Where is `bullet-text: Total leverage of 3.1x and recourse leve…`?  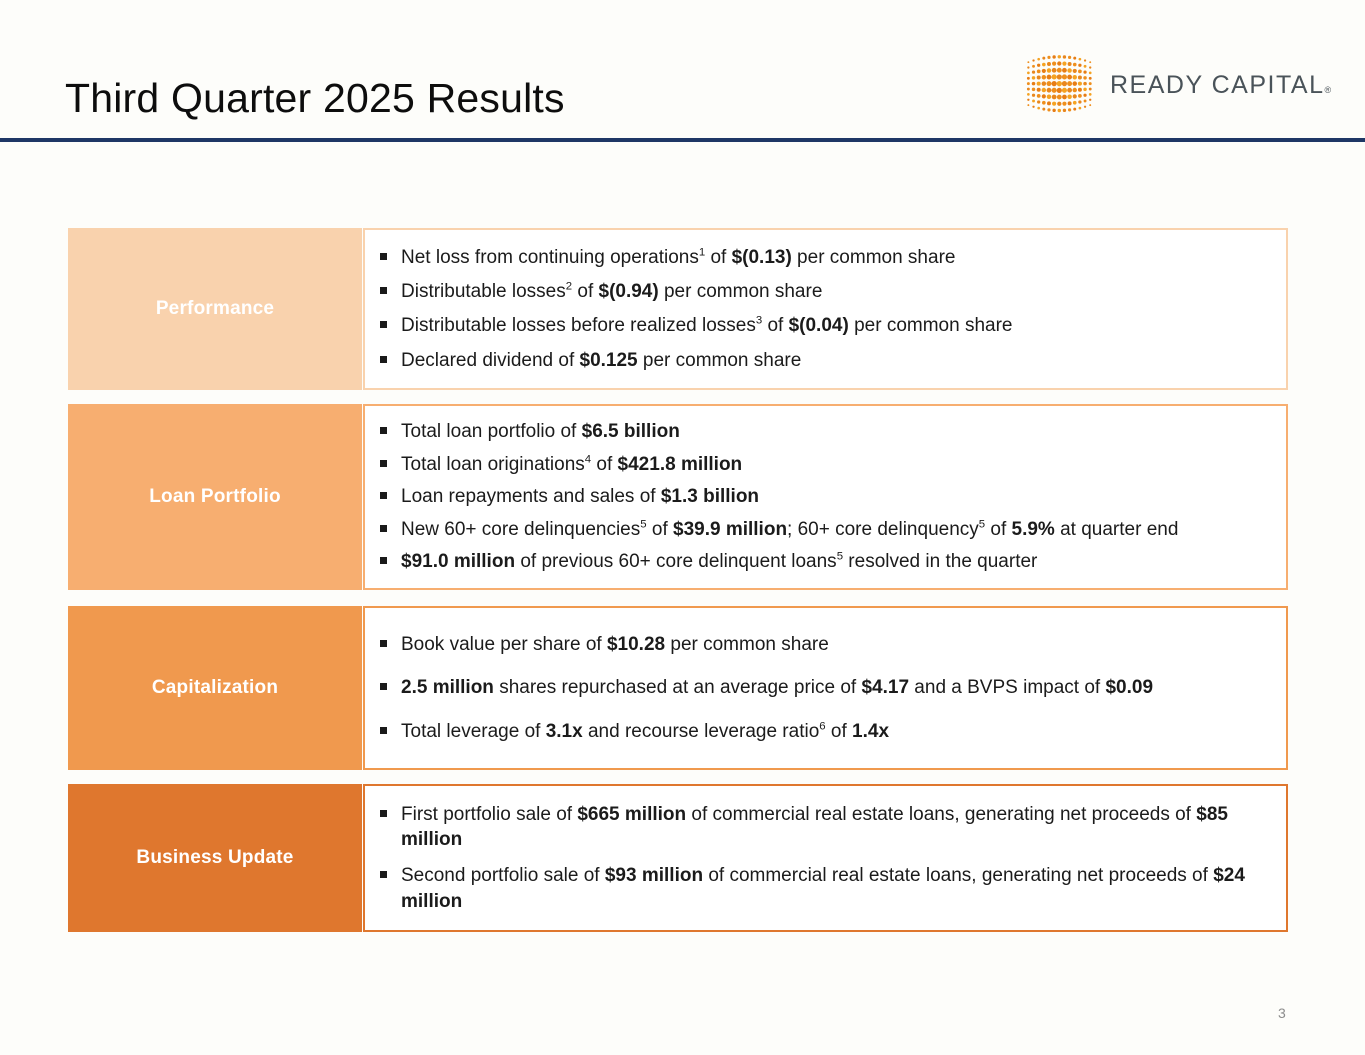 bullet-text: Total leverage of 3.1x and recourse leve… is located at coordinates (645, 732).